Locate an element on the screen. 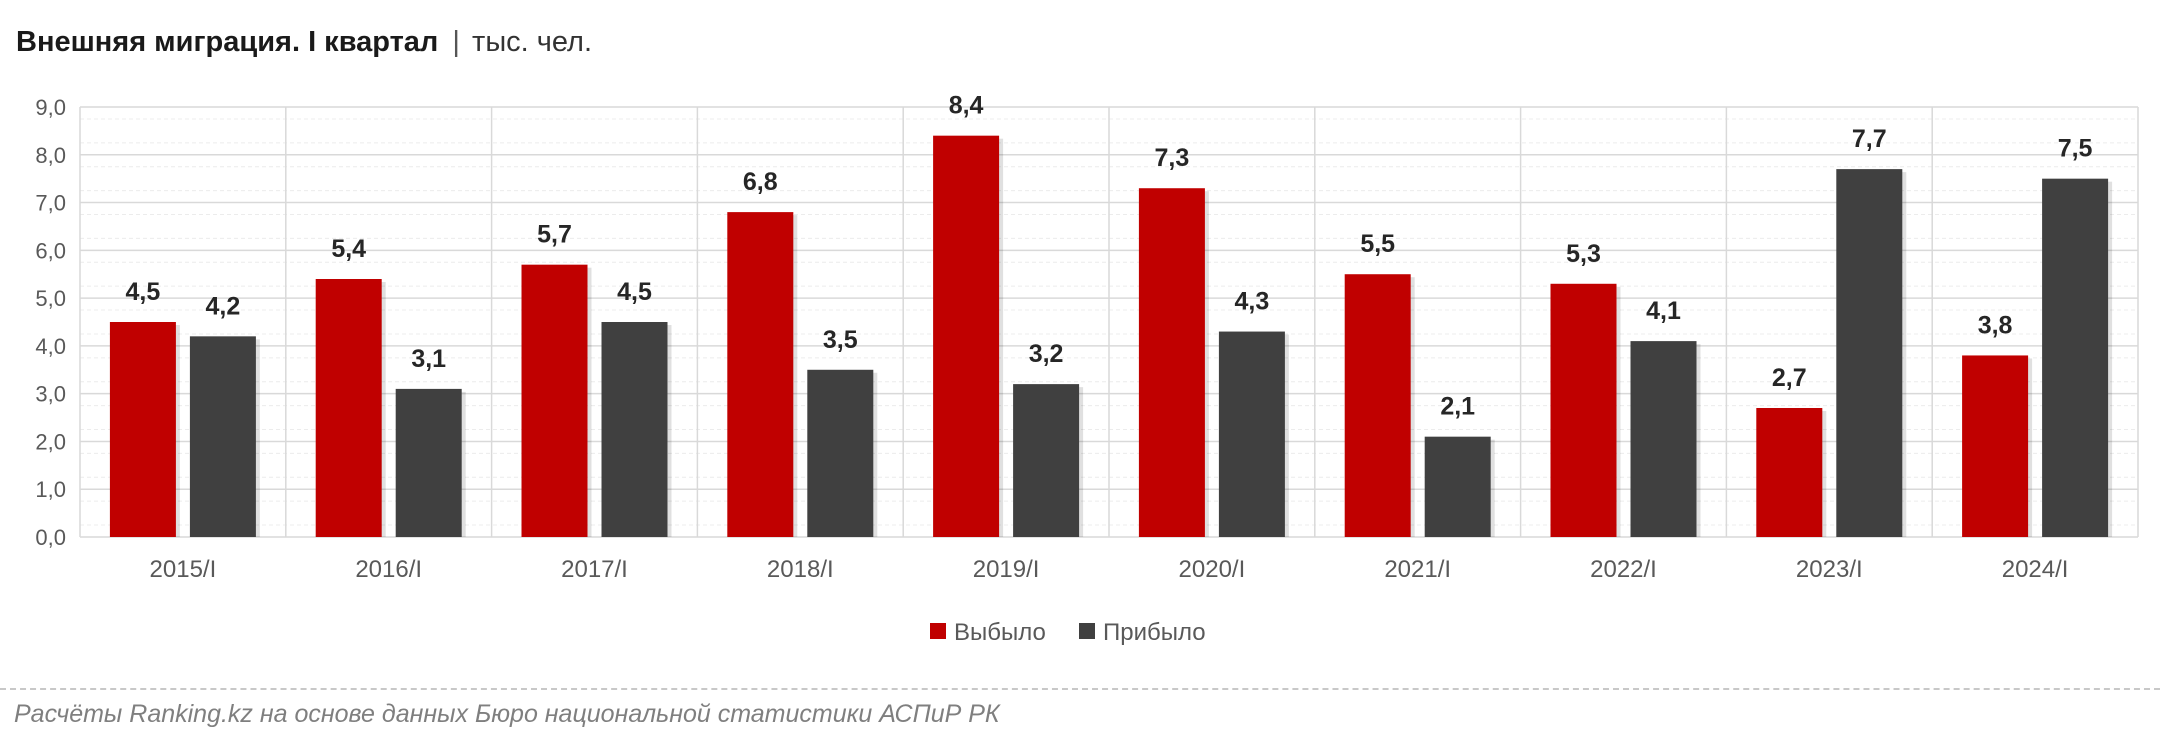  y-tick-label: 1,0 is located at coordinates (50, 489).